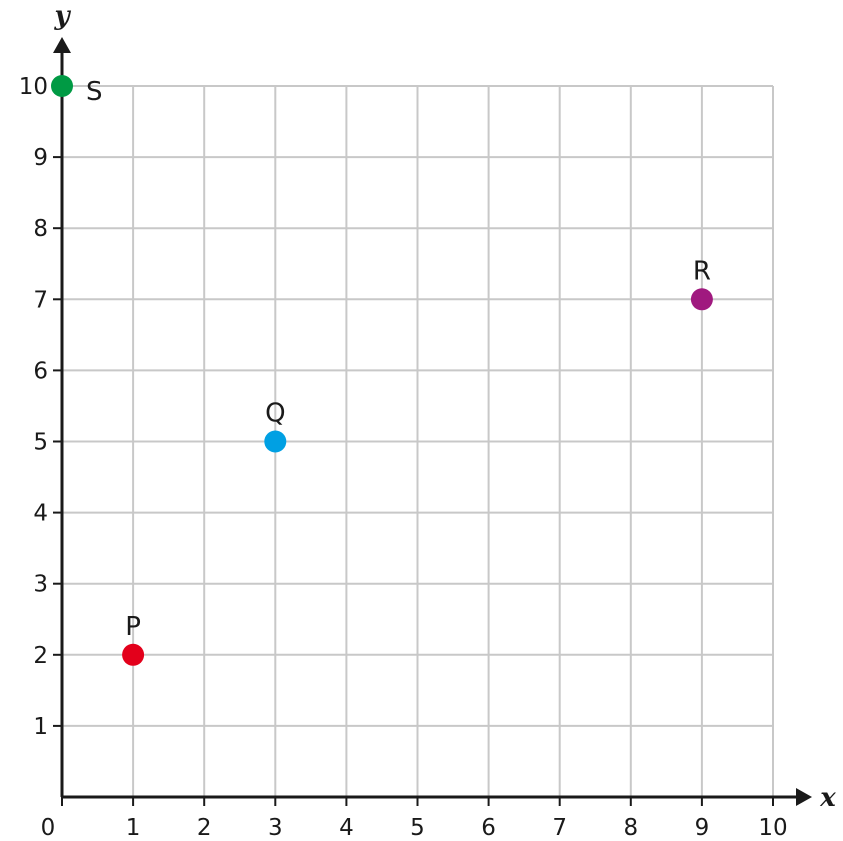 This screenshot has width=843, height=841. I want to click on y-tick-label: 1, so click(40, 727).